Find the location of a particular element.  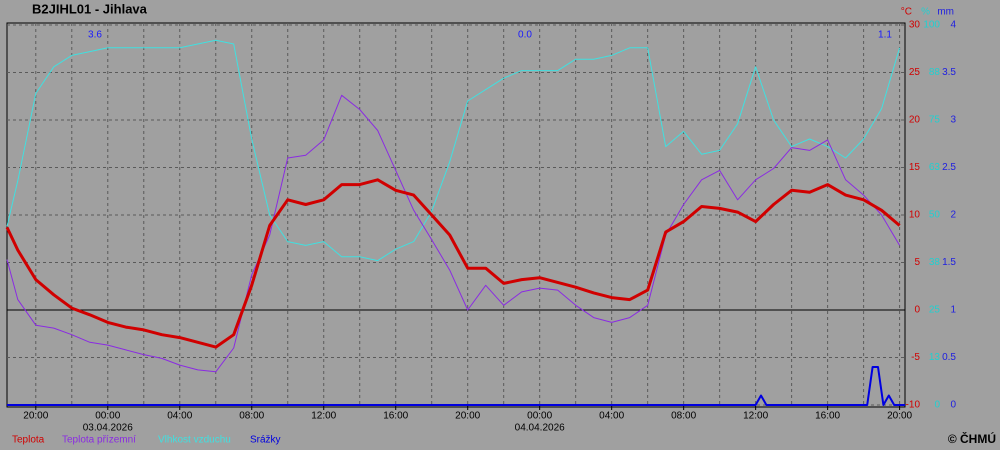

copyright: © ČHMÚ is located at coordinates (972, 438).